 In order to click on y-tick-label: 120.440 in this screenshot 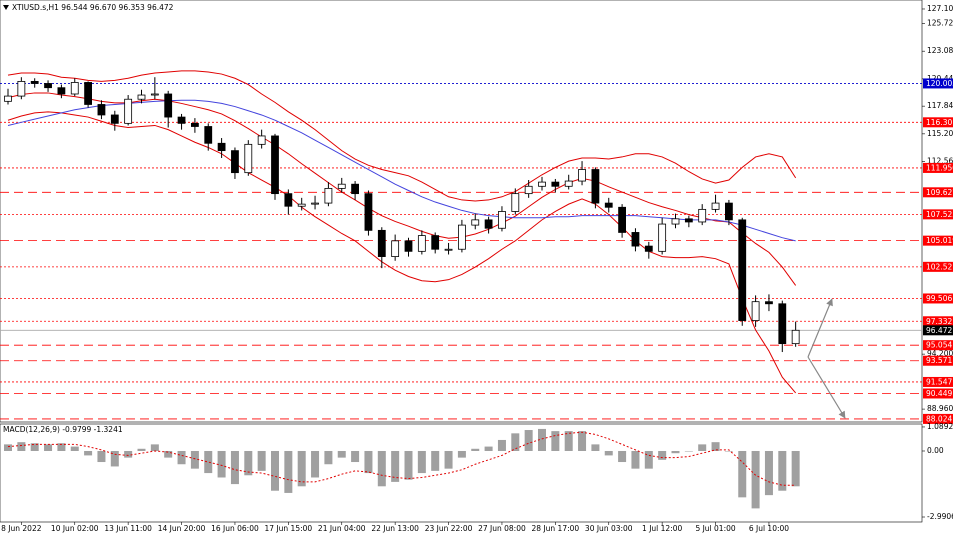, I will do `click(940, 78)`.